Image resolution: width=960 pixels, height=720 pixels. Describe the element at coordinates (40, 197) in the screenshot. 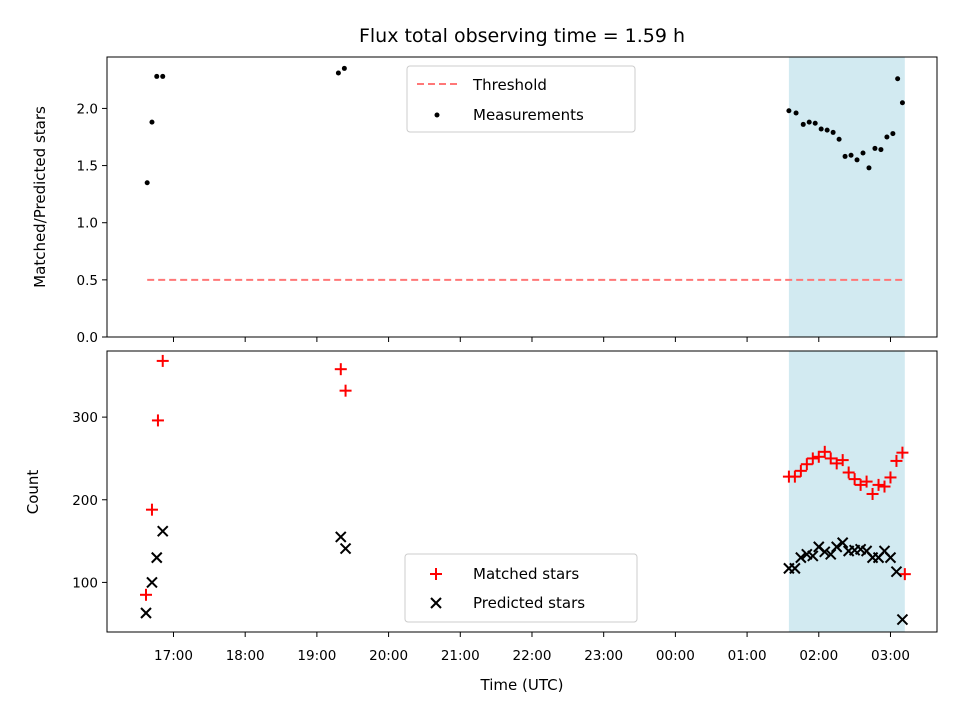

I see `top-y-axis-label: Matched/Predicted stars` at that location.